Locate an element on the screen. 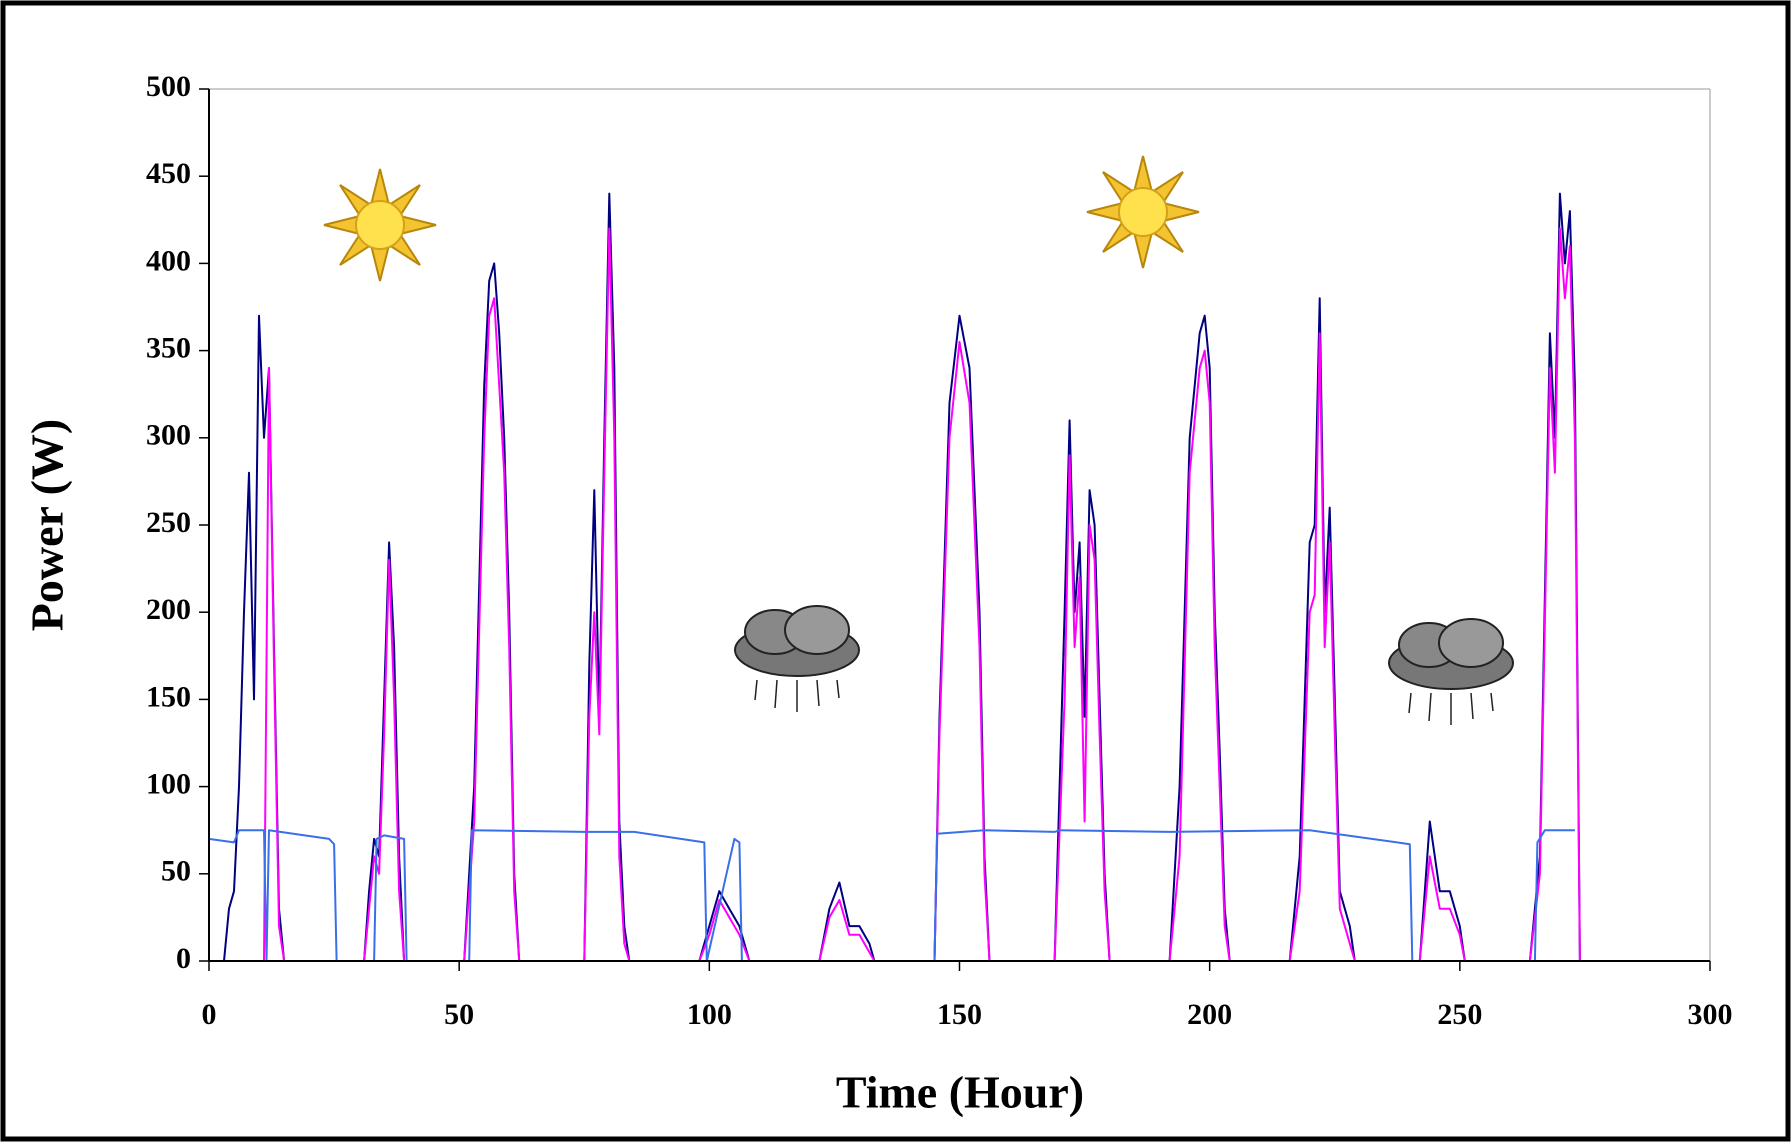  y-tick-label: 0 is located at coordinates (183, 958).